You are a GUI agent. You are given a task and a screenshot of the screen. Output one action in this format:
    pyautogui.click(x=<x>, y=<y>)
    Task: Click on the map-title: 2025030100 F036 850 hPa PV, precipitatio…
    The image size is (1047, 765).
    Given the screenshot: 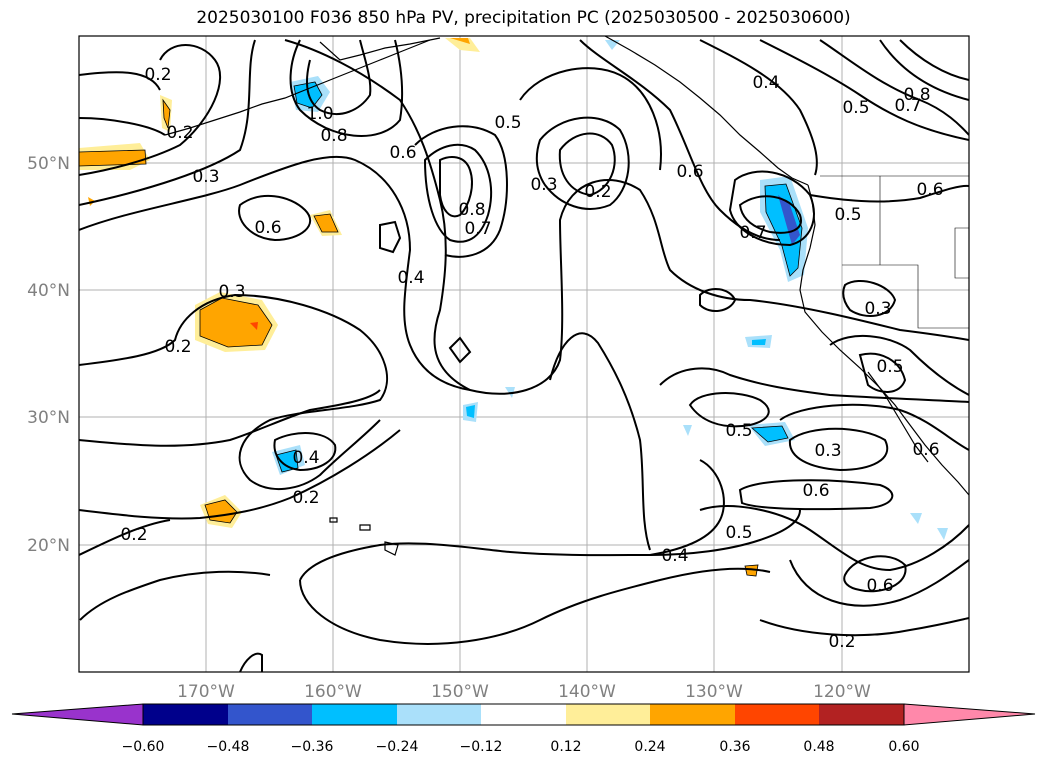 What is the action you would take?
    pyautogui.click(x=523, y=18)
    